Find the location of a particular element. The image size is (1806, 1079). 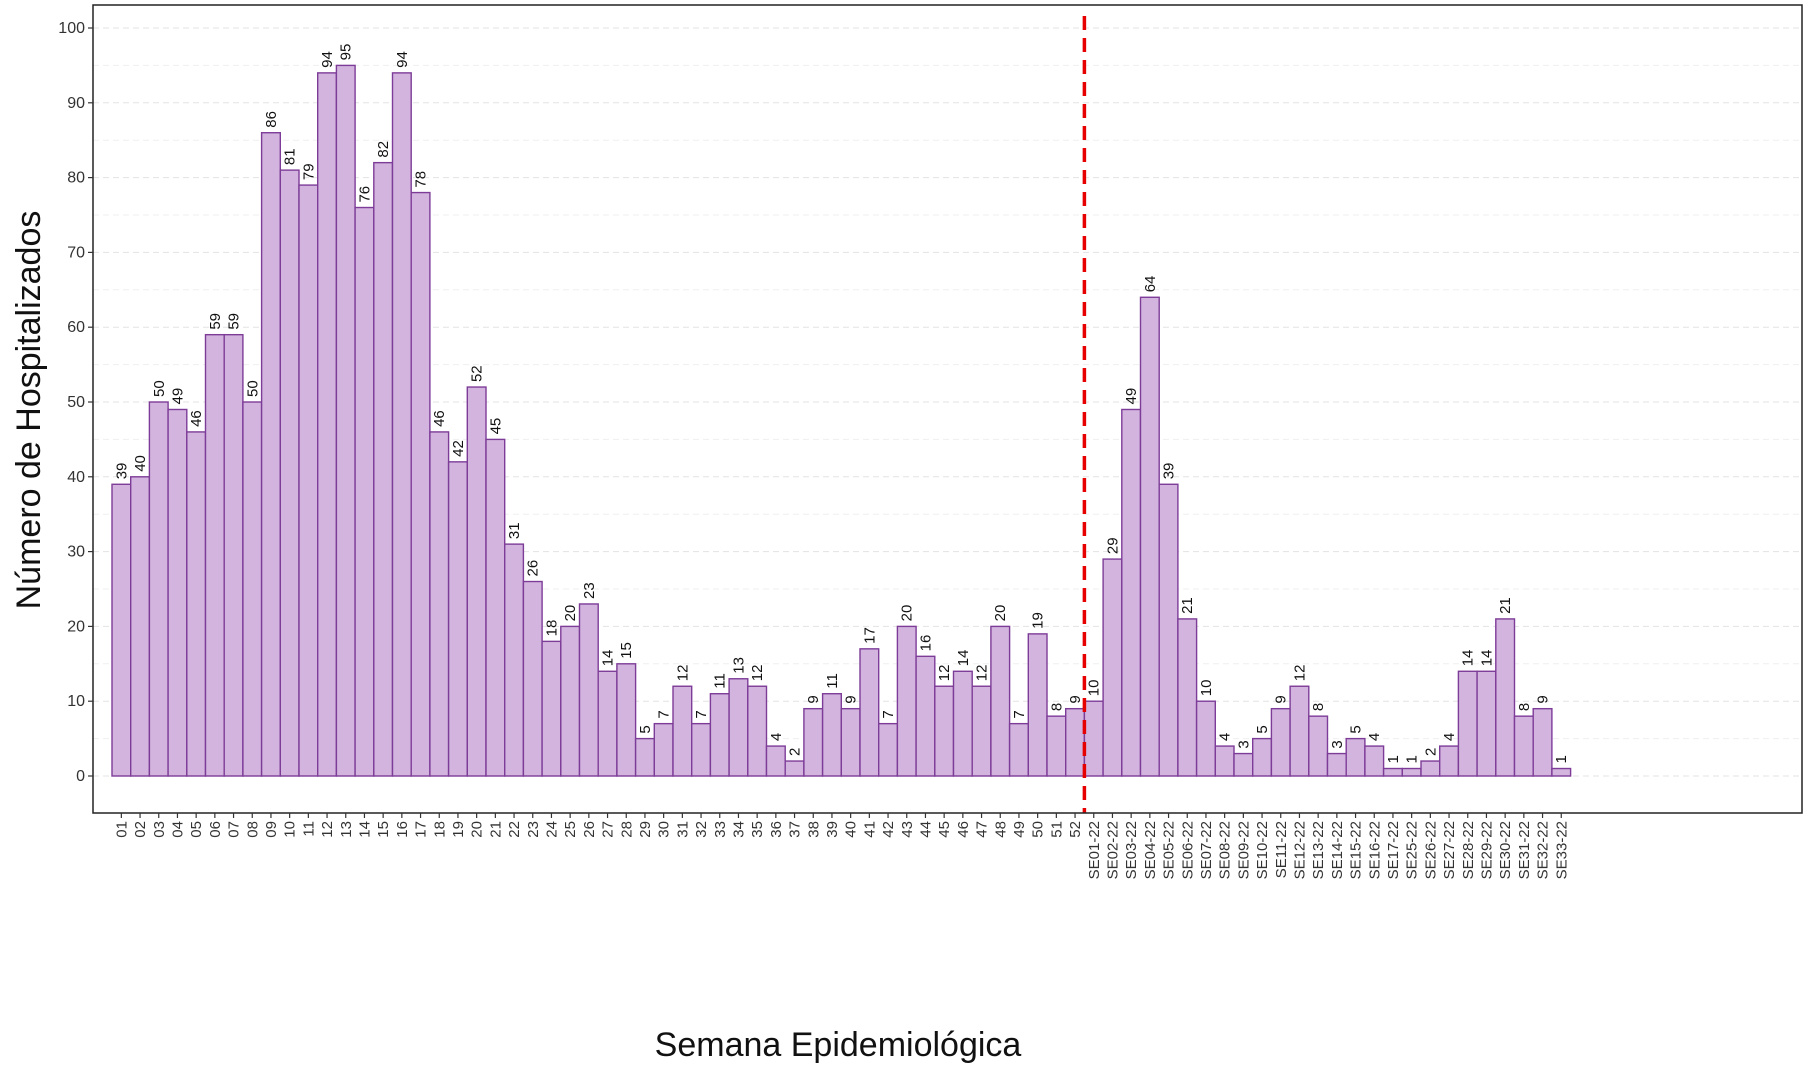

data-label-30: 7 is located at coordinates (664, 714).